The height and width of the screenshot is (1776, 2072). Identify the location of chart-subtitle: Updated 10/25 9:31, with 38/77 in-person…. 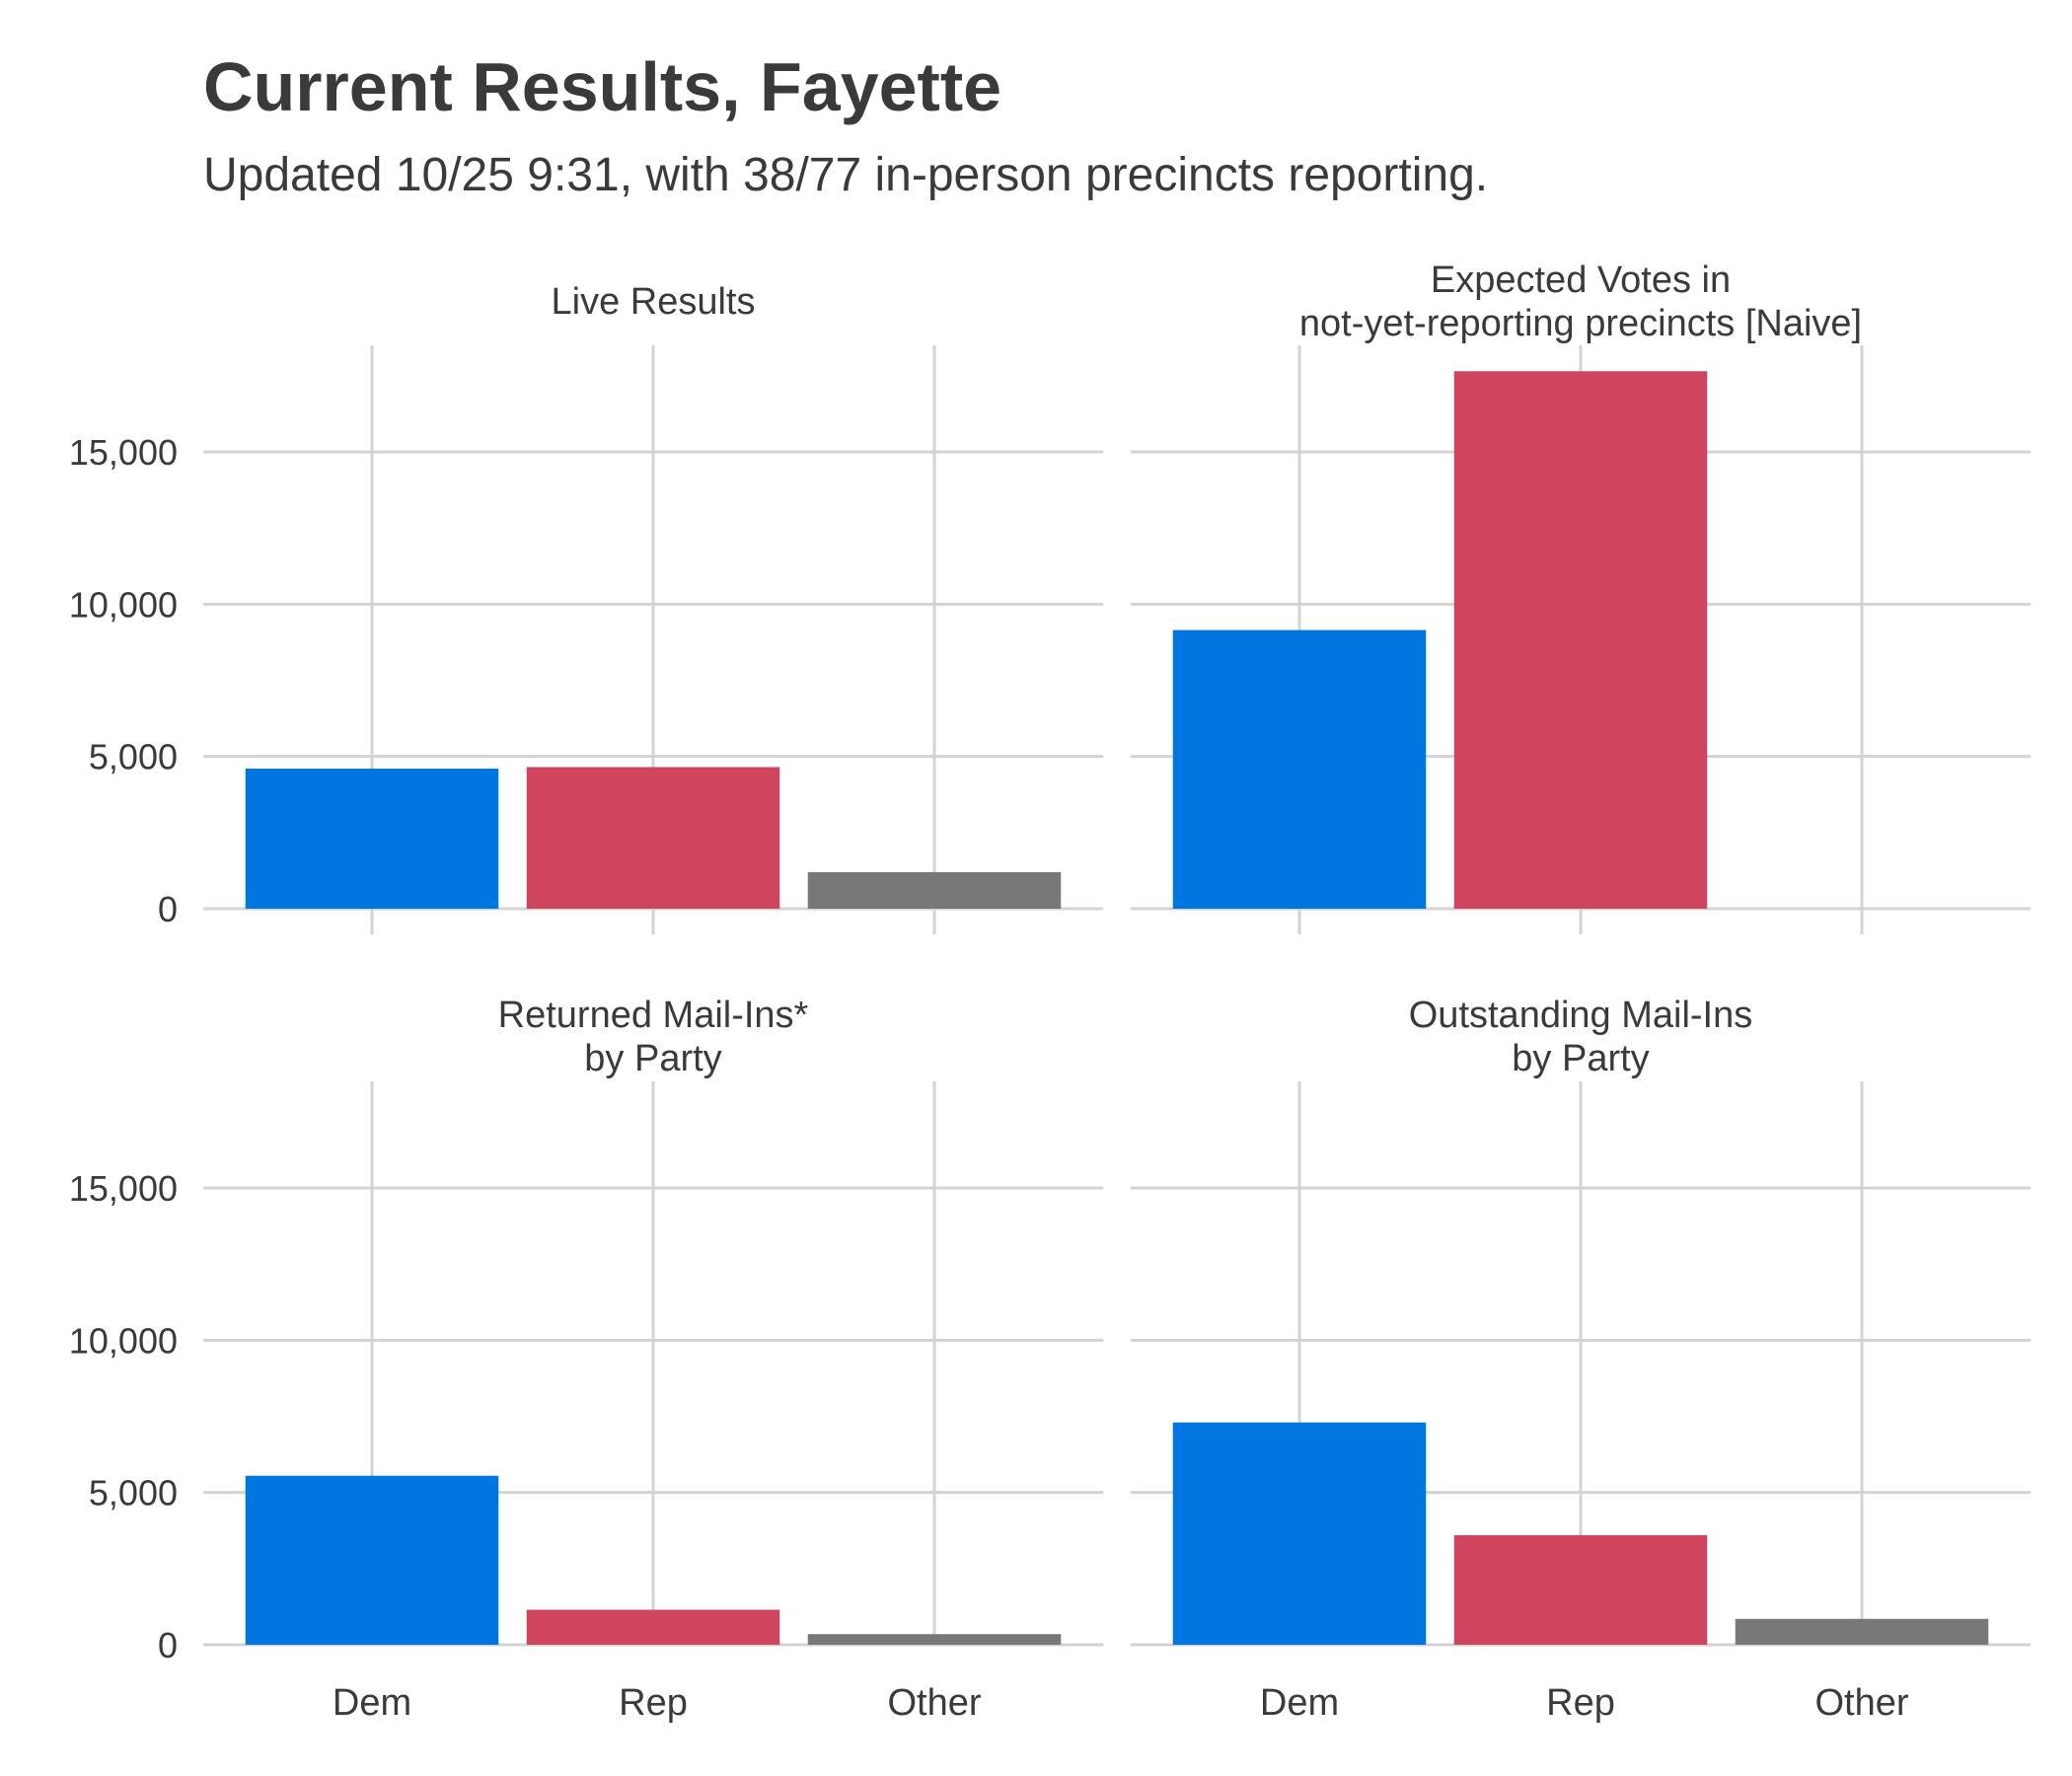
(846, 175).